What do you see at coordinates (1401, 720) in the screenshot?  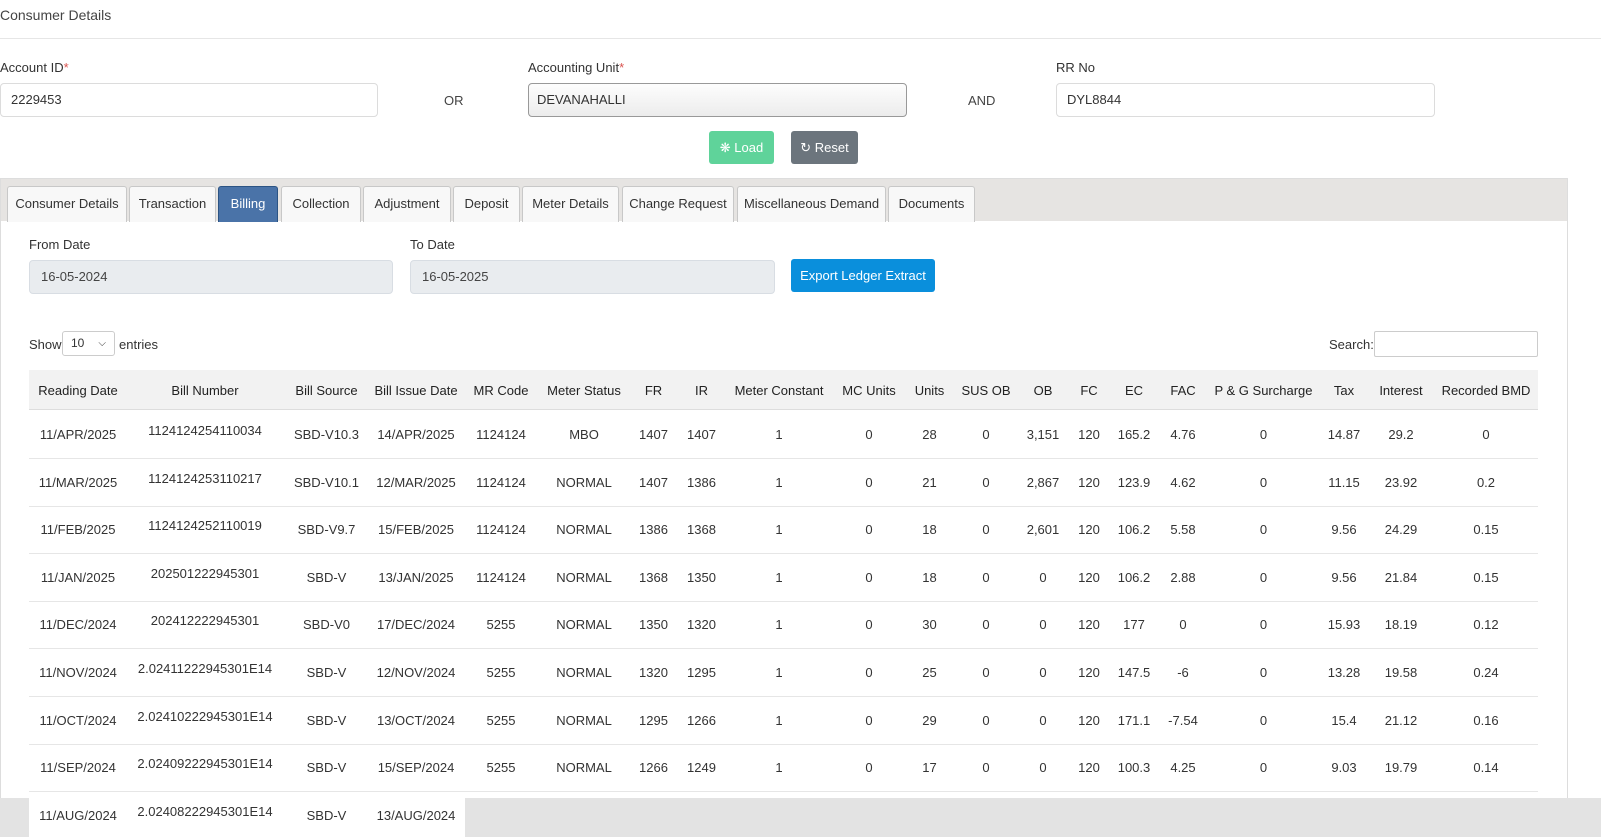 I see `table-cell: 21.12` at bounding box center [1401, 720].